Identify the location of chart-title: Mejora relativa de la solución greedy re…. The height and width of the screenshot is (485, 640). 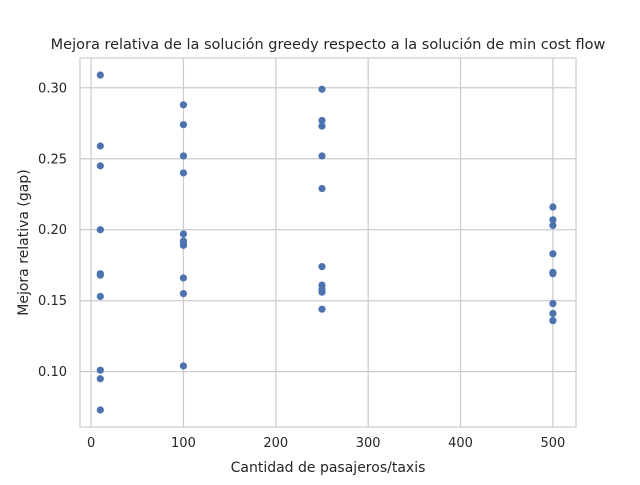
(328, 45).